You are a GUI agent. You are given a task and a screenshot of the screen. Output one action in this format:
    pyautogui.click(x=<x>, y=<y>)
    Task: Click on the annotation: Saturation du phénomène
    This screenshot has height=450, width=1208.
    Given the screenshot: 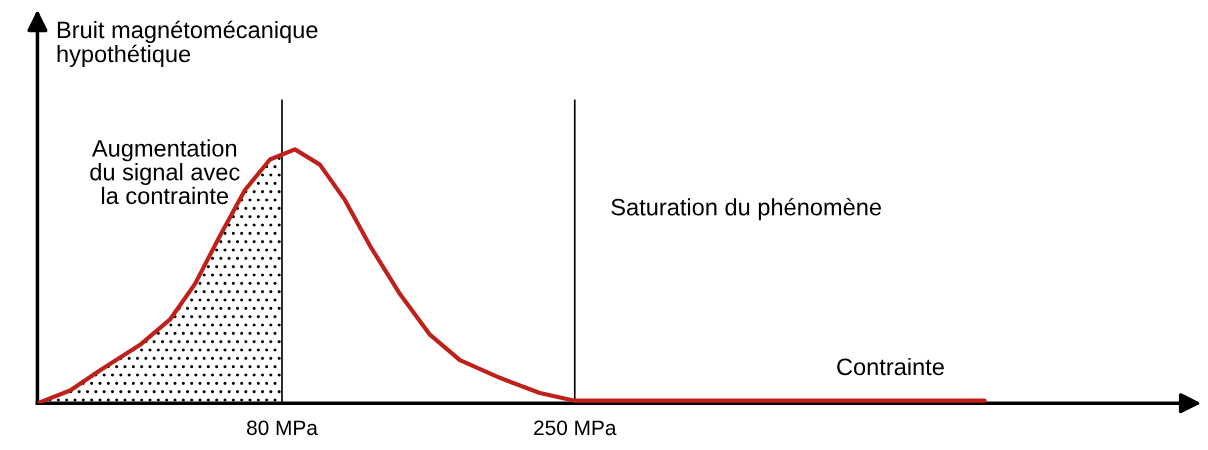 What is the action you would take?
    pyautogui.click(x=746, y=209)
    